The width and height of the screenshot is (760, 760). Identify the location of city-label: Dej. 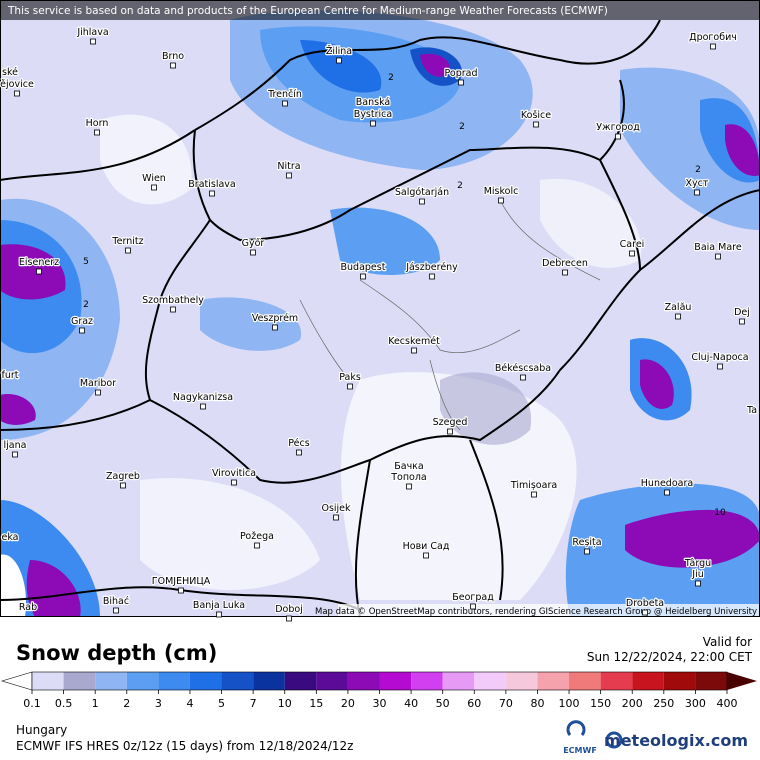
(742, 312).